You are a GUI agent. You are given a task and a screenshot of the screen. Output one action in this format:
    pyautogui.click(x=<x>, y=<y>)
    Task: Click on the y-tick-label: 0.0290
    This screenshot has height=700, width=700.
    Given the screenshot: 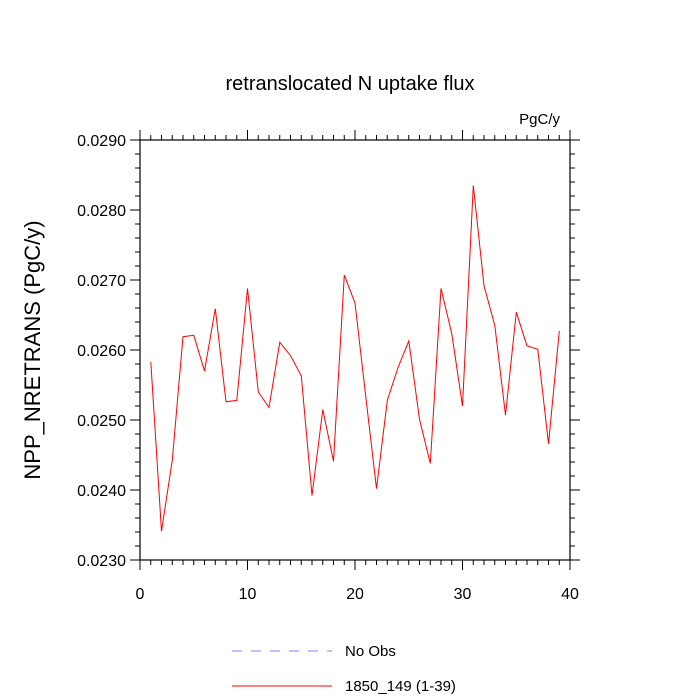 What is the action you would take?
    pyautogui.click(x=101, y=141)
    